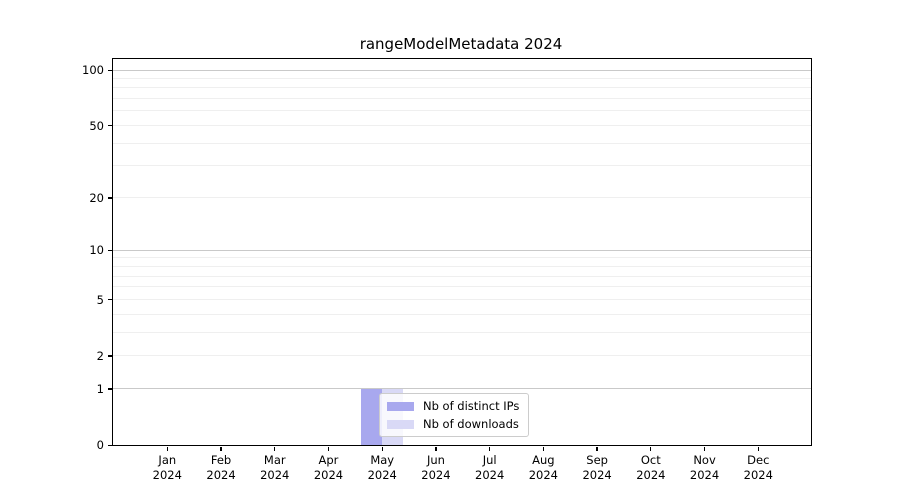 This screenshot has height=500, width=900. I want to click on x-tick-label: Apr 2024, so click(328, 467).